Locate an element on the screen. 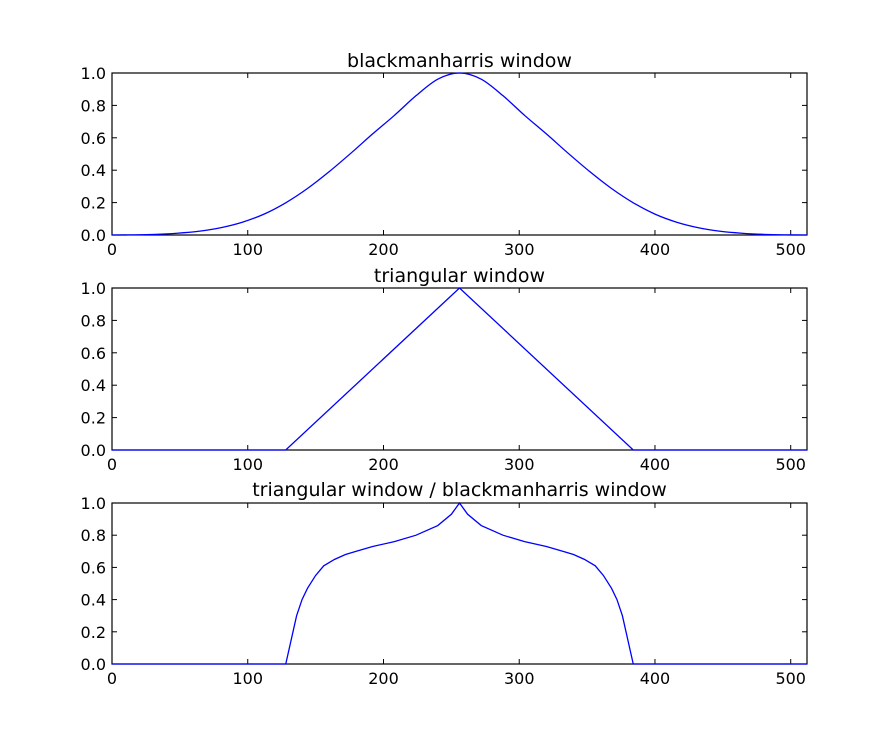 This screenshot has width=896, height=738. chart-title: blackmanharris window is located at coordinates (459, 61).